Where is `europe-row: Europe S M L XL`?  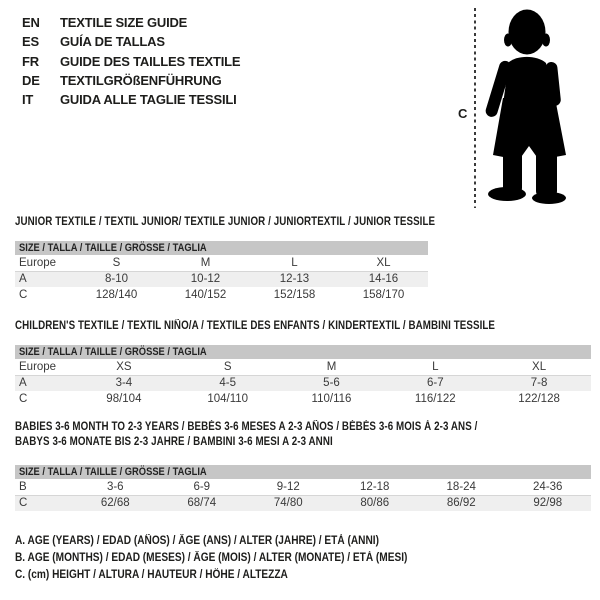 europe-row: Europe S M L XL is located at coordinates (221, 263).